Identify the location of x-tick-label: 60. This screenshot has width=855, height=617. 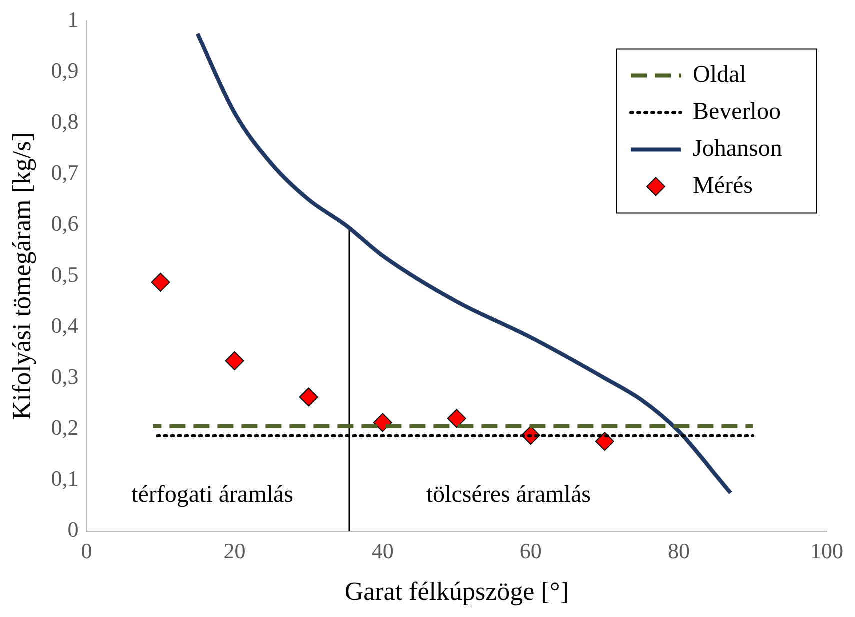
(531, 551).